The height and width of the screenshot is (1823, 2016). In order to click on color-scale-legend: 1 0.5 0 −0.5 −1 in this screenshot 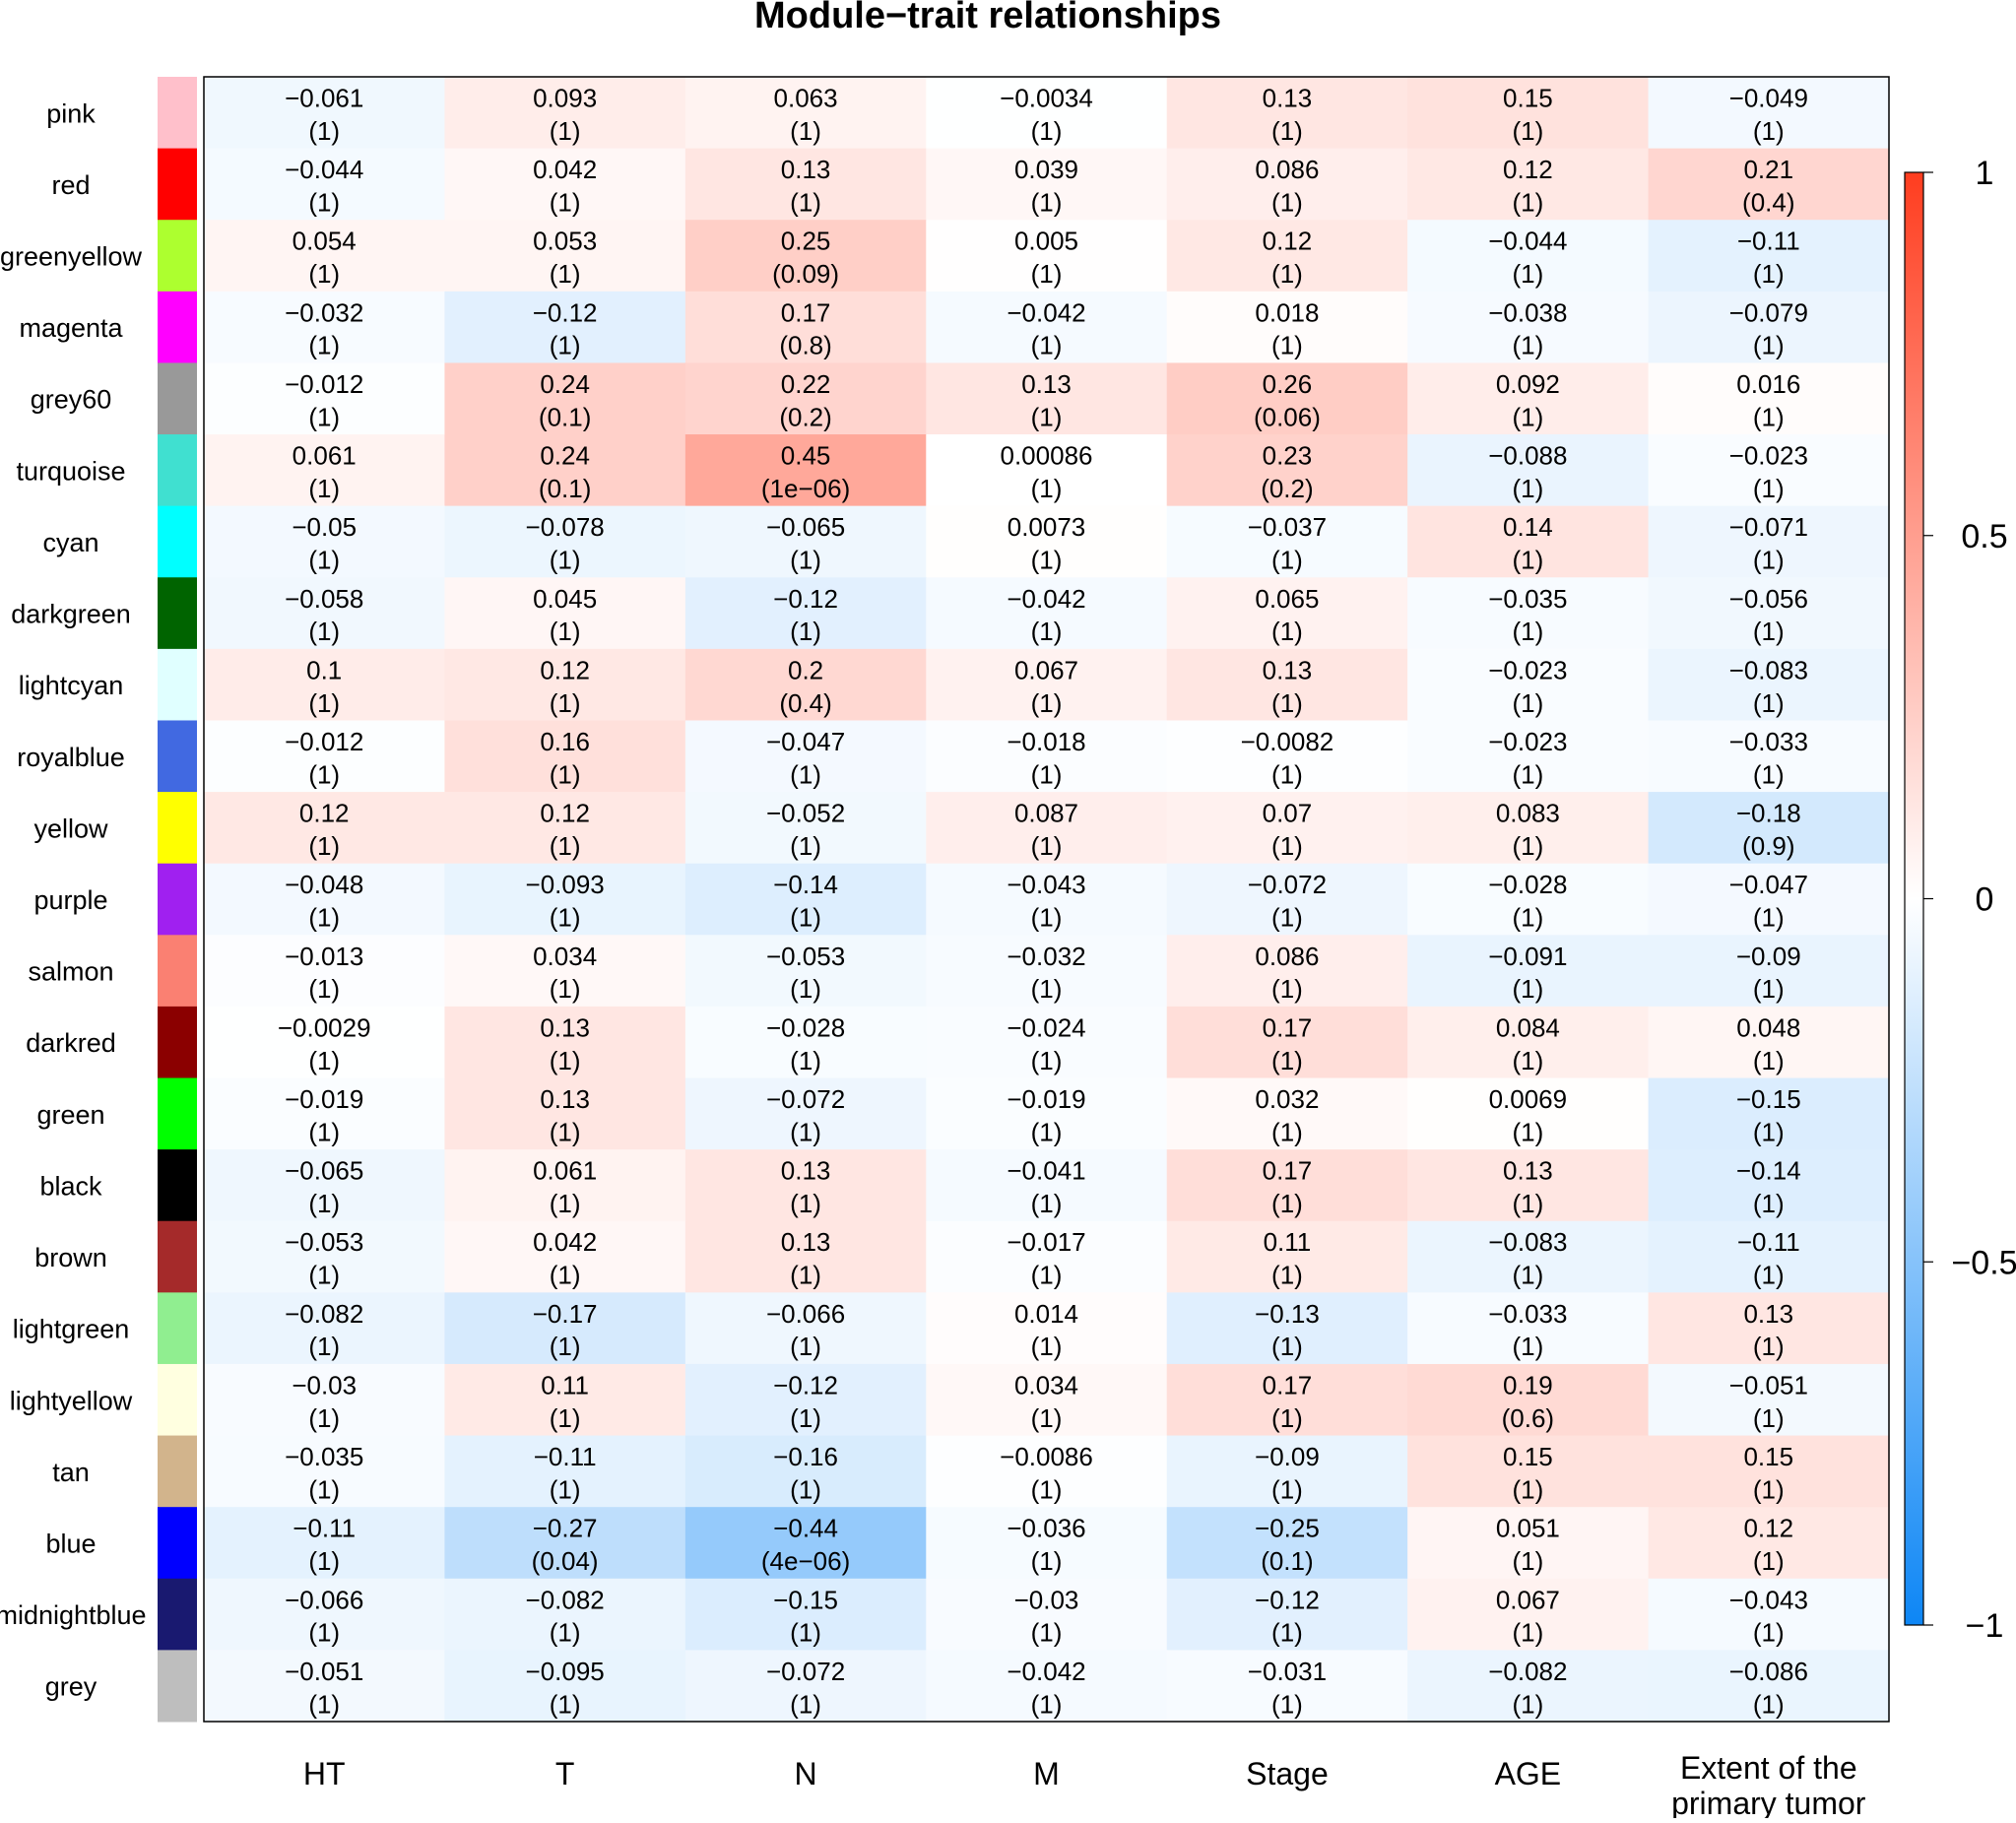, I will do `click(1960, 900)`.